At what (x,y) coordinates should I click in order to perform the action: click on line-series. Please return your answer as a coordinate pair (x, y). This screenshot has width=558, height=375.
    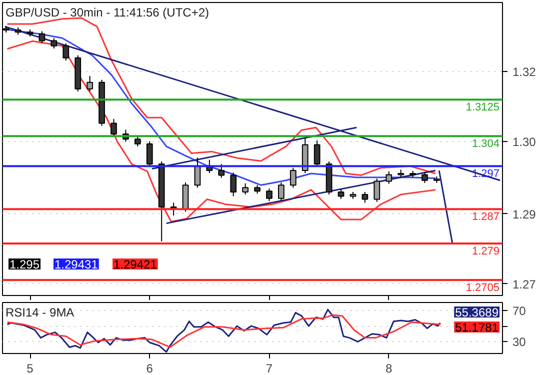
    Looking at the image, I should click on (224, 330).